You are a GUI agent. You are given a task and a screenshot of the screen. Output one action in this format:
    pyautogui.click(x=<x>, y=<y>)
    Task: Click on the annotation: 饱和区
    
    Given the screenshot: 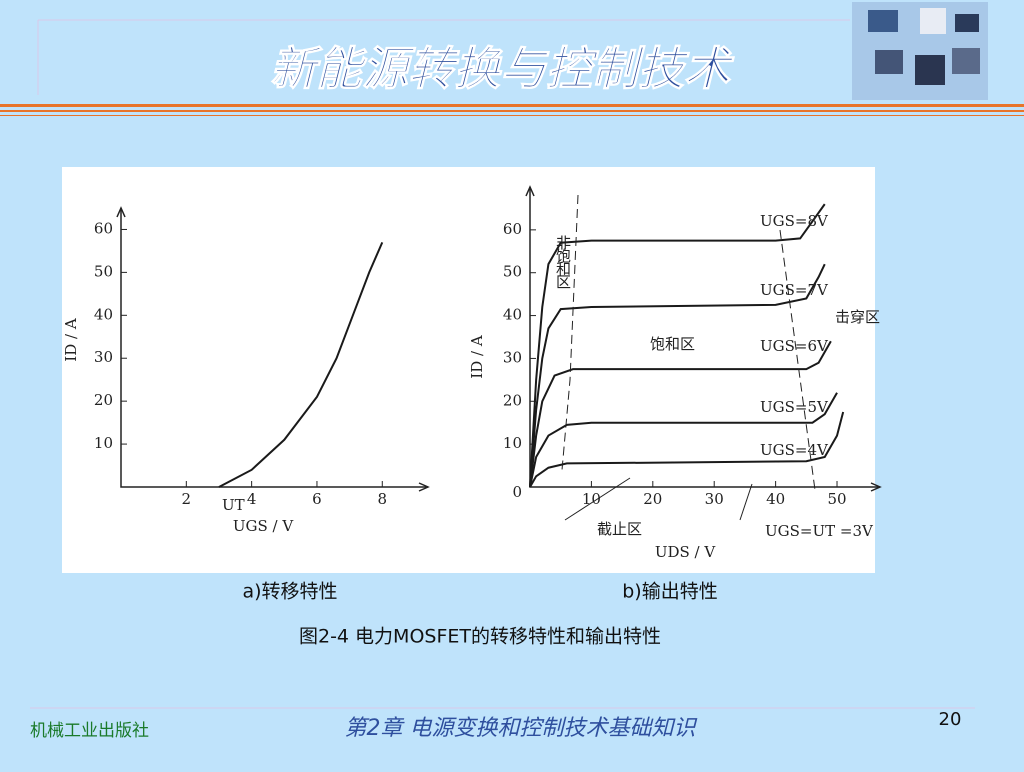 What is the action you would take?
    pyautogui.click(x=672, y=344)
    